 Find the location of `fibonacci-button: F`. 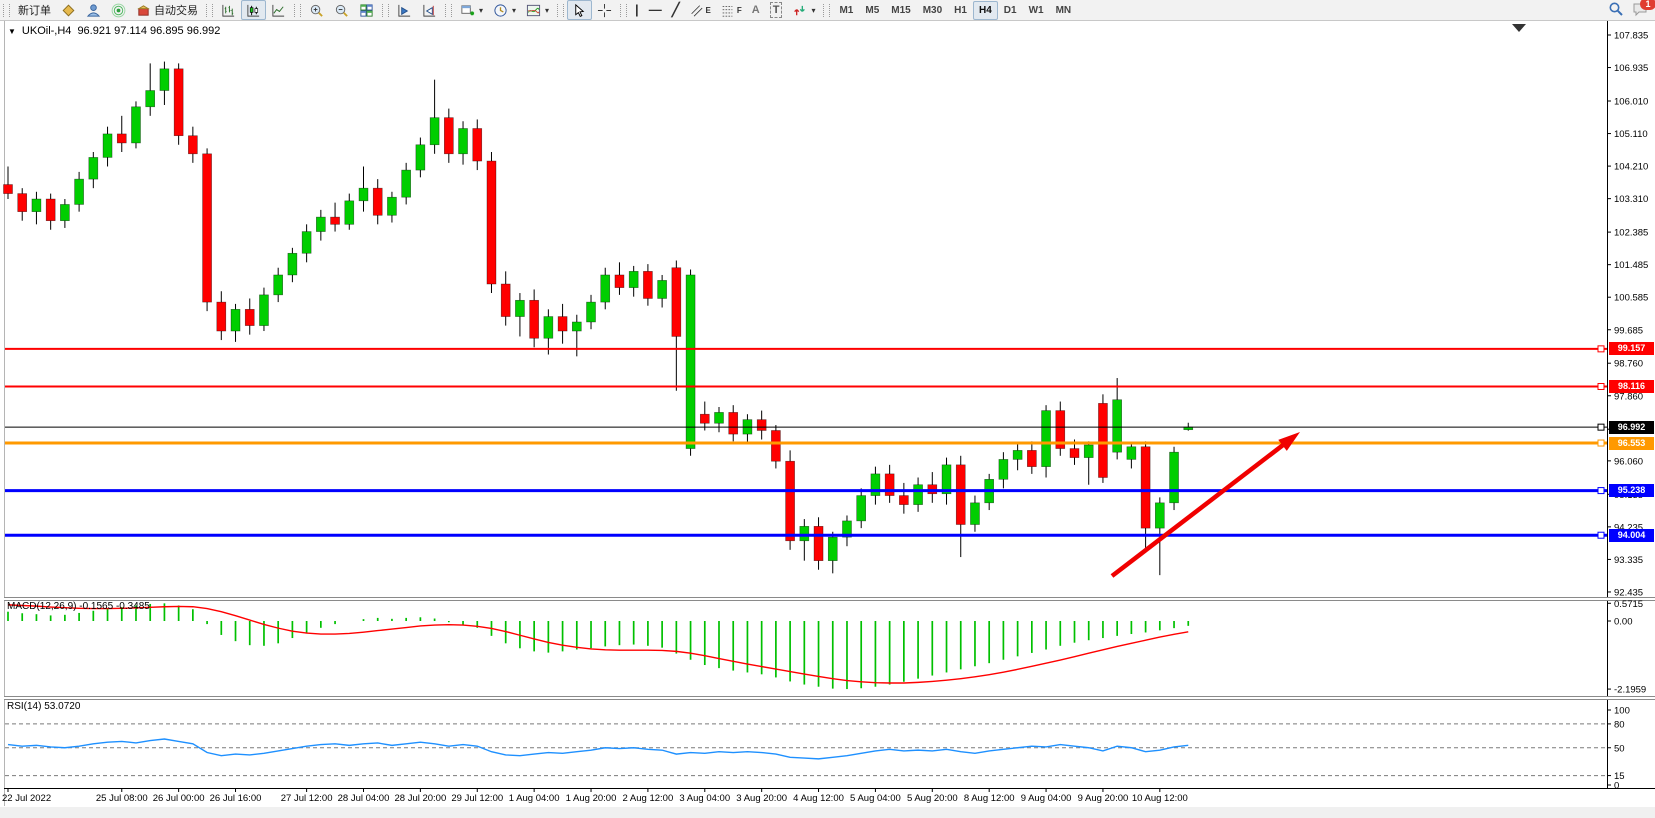

fibonacci-button: F is located at coordinates (731, 10).